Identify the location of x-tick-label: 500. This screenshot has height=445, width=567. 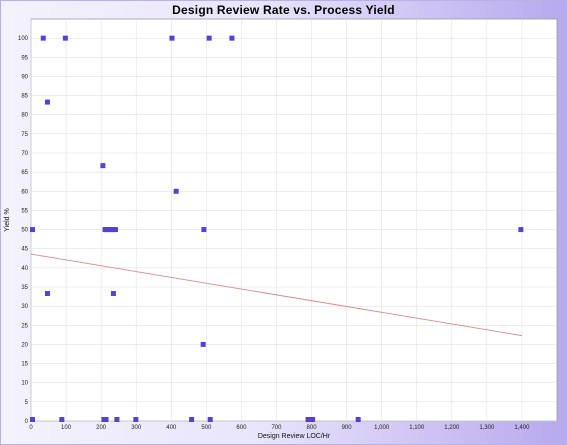
(206, 428).